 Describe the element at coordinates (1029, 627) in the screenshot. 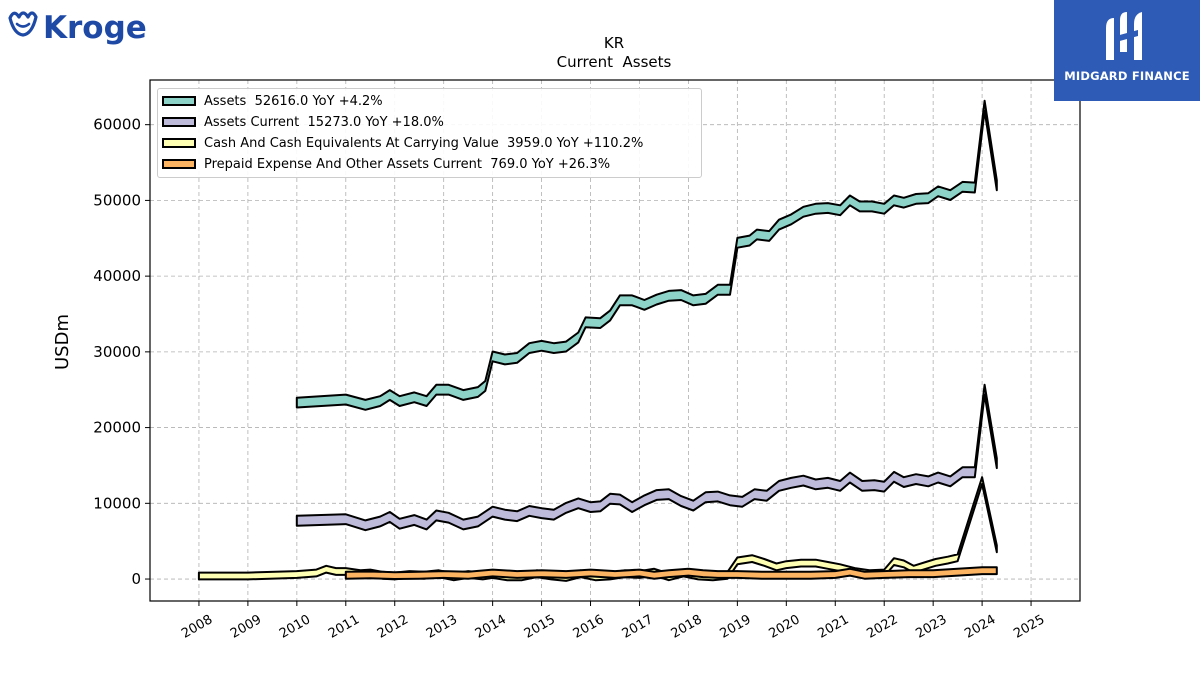

I see `x-tick-label: 2025` at that location.